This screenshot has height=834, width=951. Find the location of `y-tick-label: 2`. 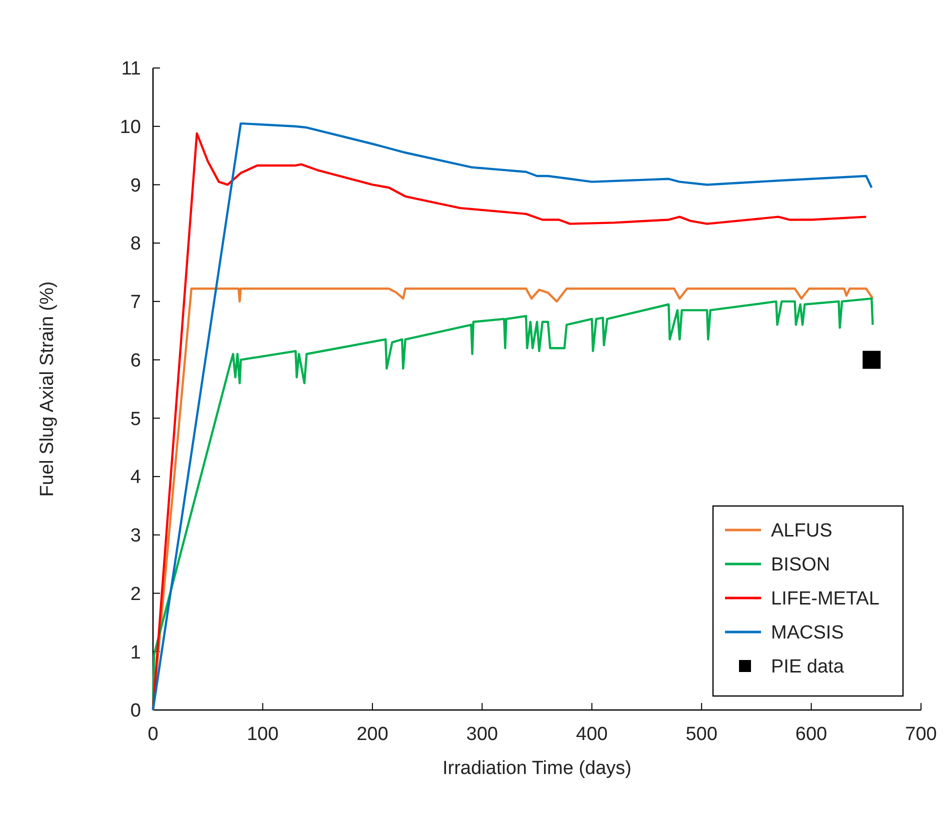

y-tick-label: 2 is located at coordinates (135, 594).